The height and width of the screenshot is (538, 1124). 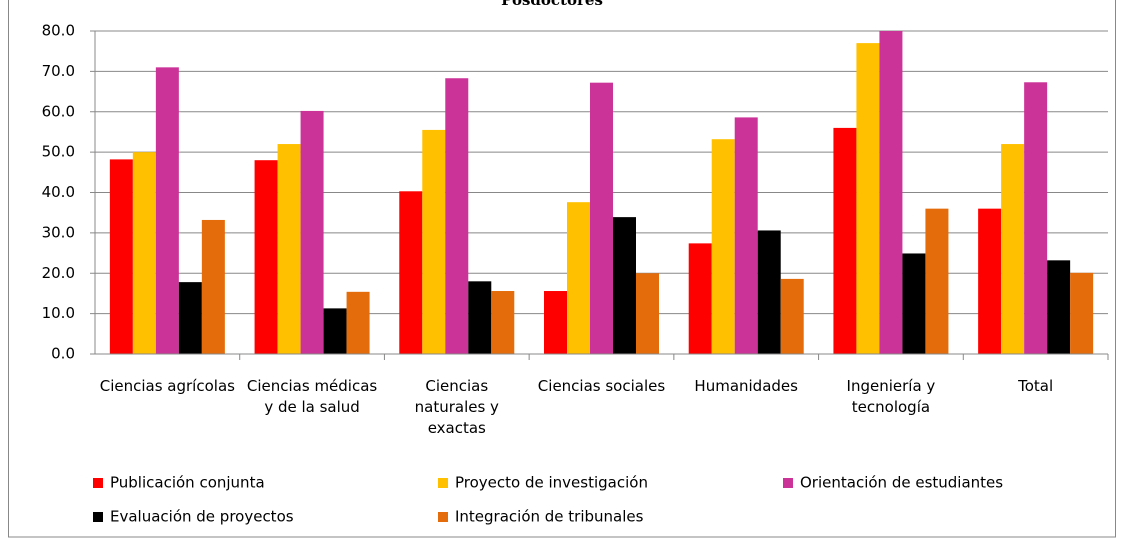 I want to click on chart-title: Posdoctores, so click(x=552, y=4).